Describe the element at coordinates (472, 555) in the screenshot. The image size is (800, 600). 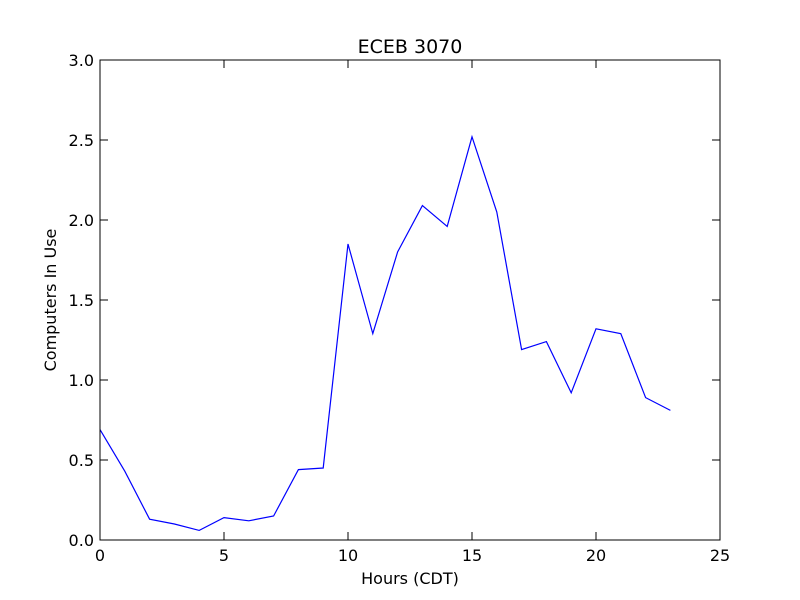
I see `x-tick-label: 15` at that location.